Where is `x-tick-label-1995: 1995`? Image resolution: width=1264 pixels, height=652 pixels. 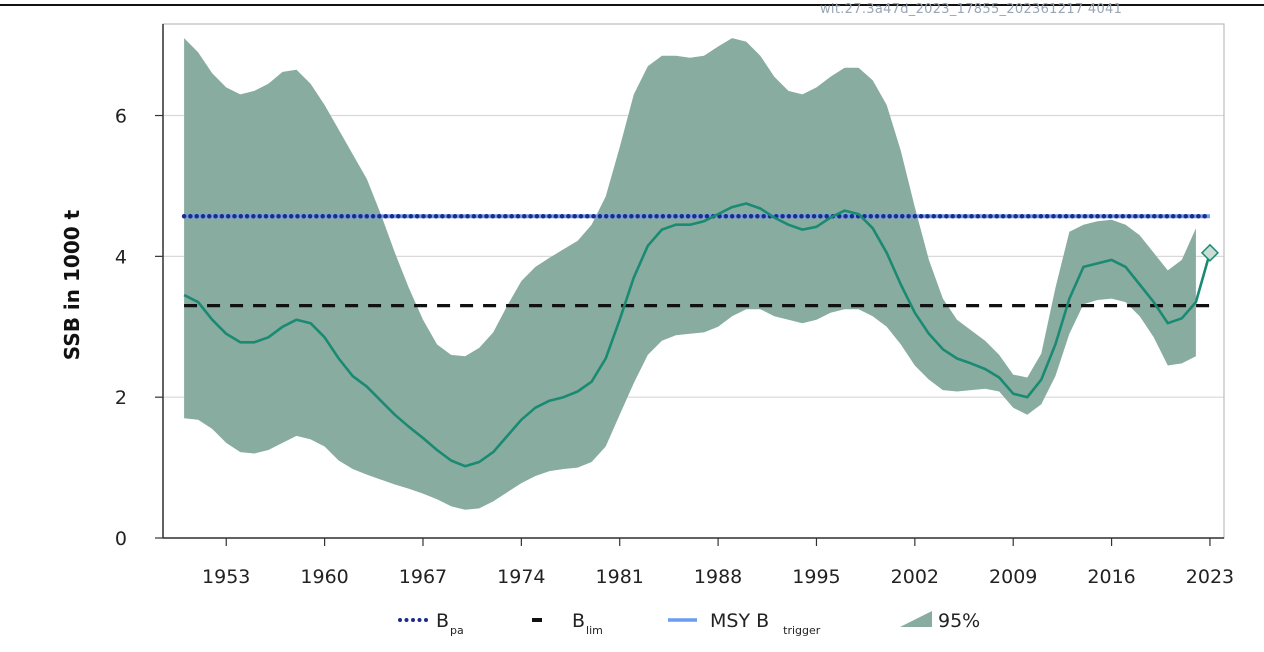
x-tick-label-1995: 1995 is located at coordinates (816, 577).